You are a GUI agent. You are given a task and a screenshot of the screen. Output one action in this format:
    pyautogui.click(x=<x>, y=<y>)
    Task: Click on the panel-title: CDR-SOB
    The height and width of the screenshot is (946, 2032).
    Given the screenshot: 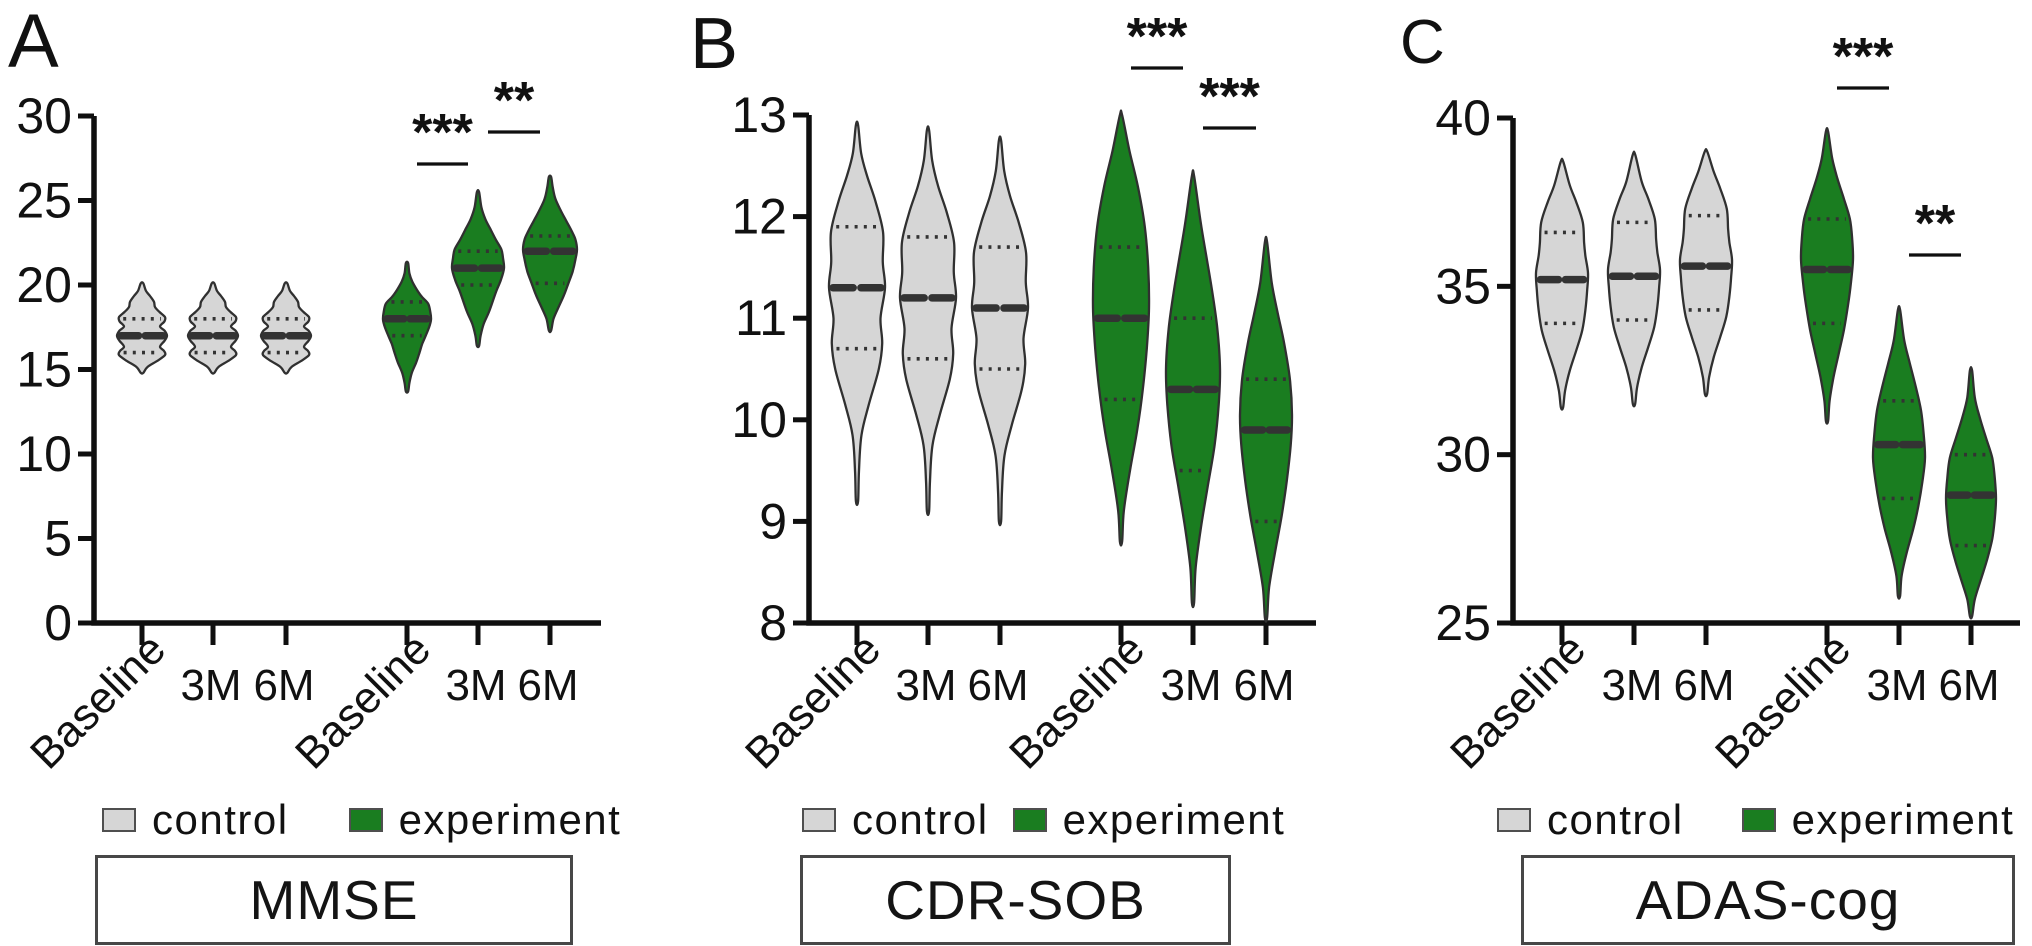 What is the action you would take?
    pyautogui.click(x=1015, y=900)
    